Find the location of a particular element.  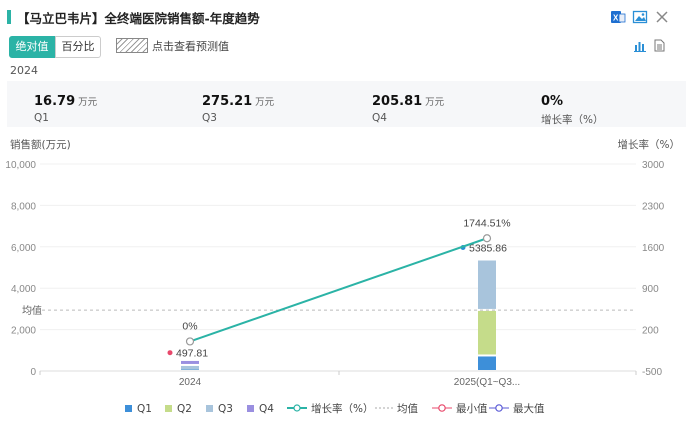

summary-value: 16.79 is located at coordinates (55, 101).